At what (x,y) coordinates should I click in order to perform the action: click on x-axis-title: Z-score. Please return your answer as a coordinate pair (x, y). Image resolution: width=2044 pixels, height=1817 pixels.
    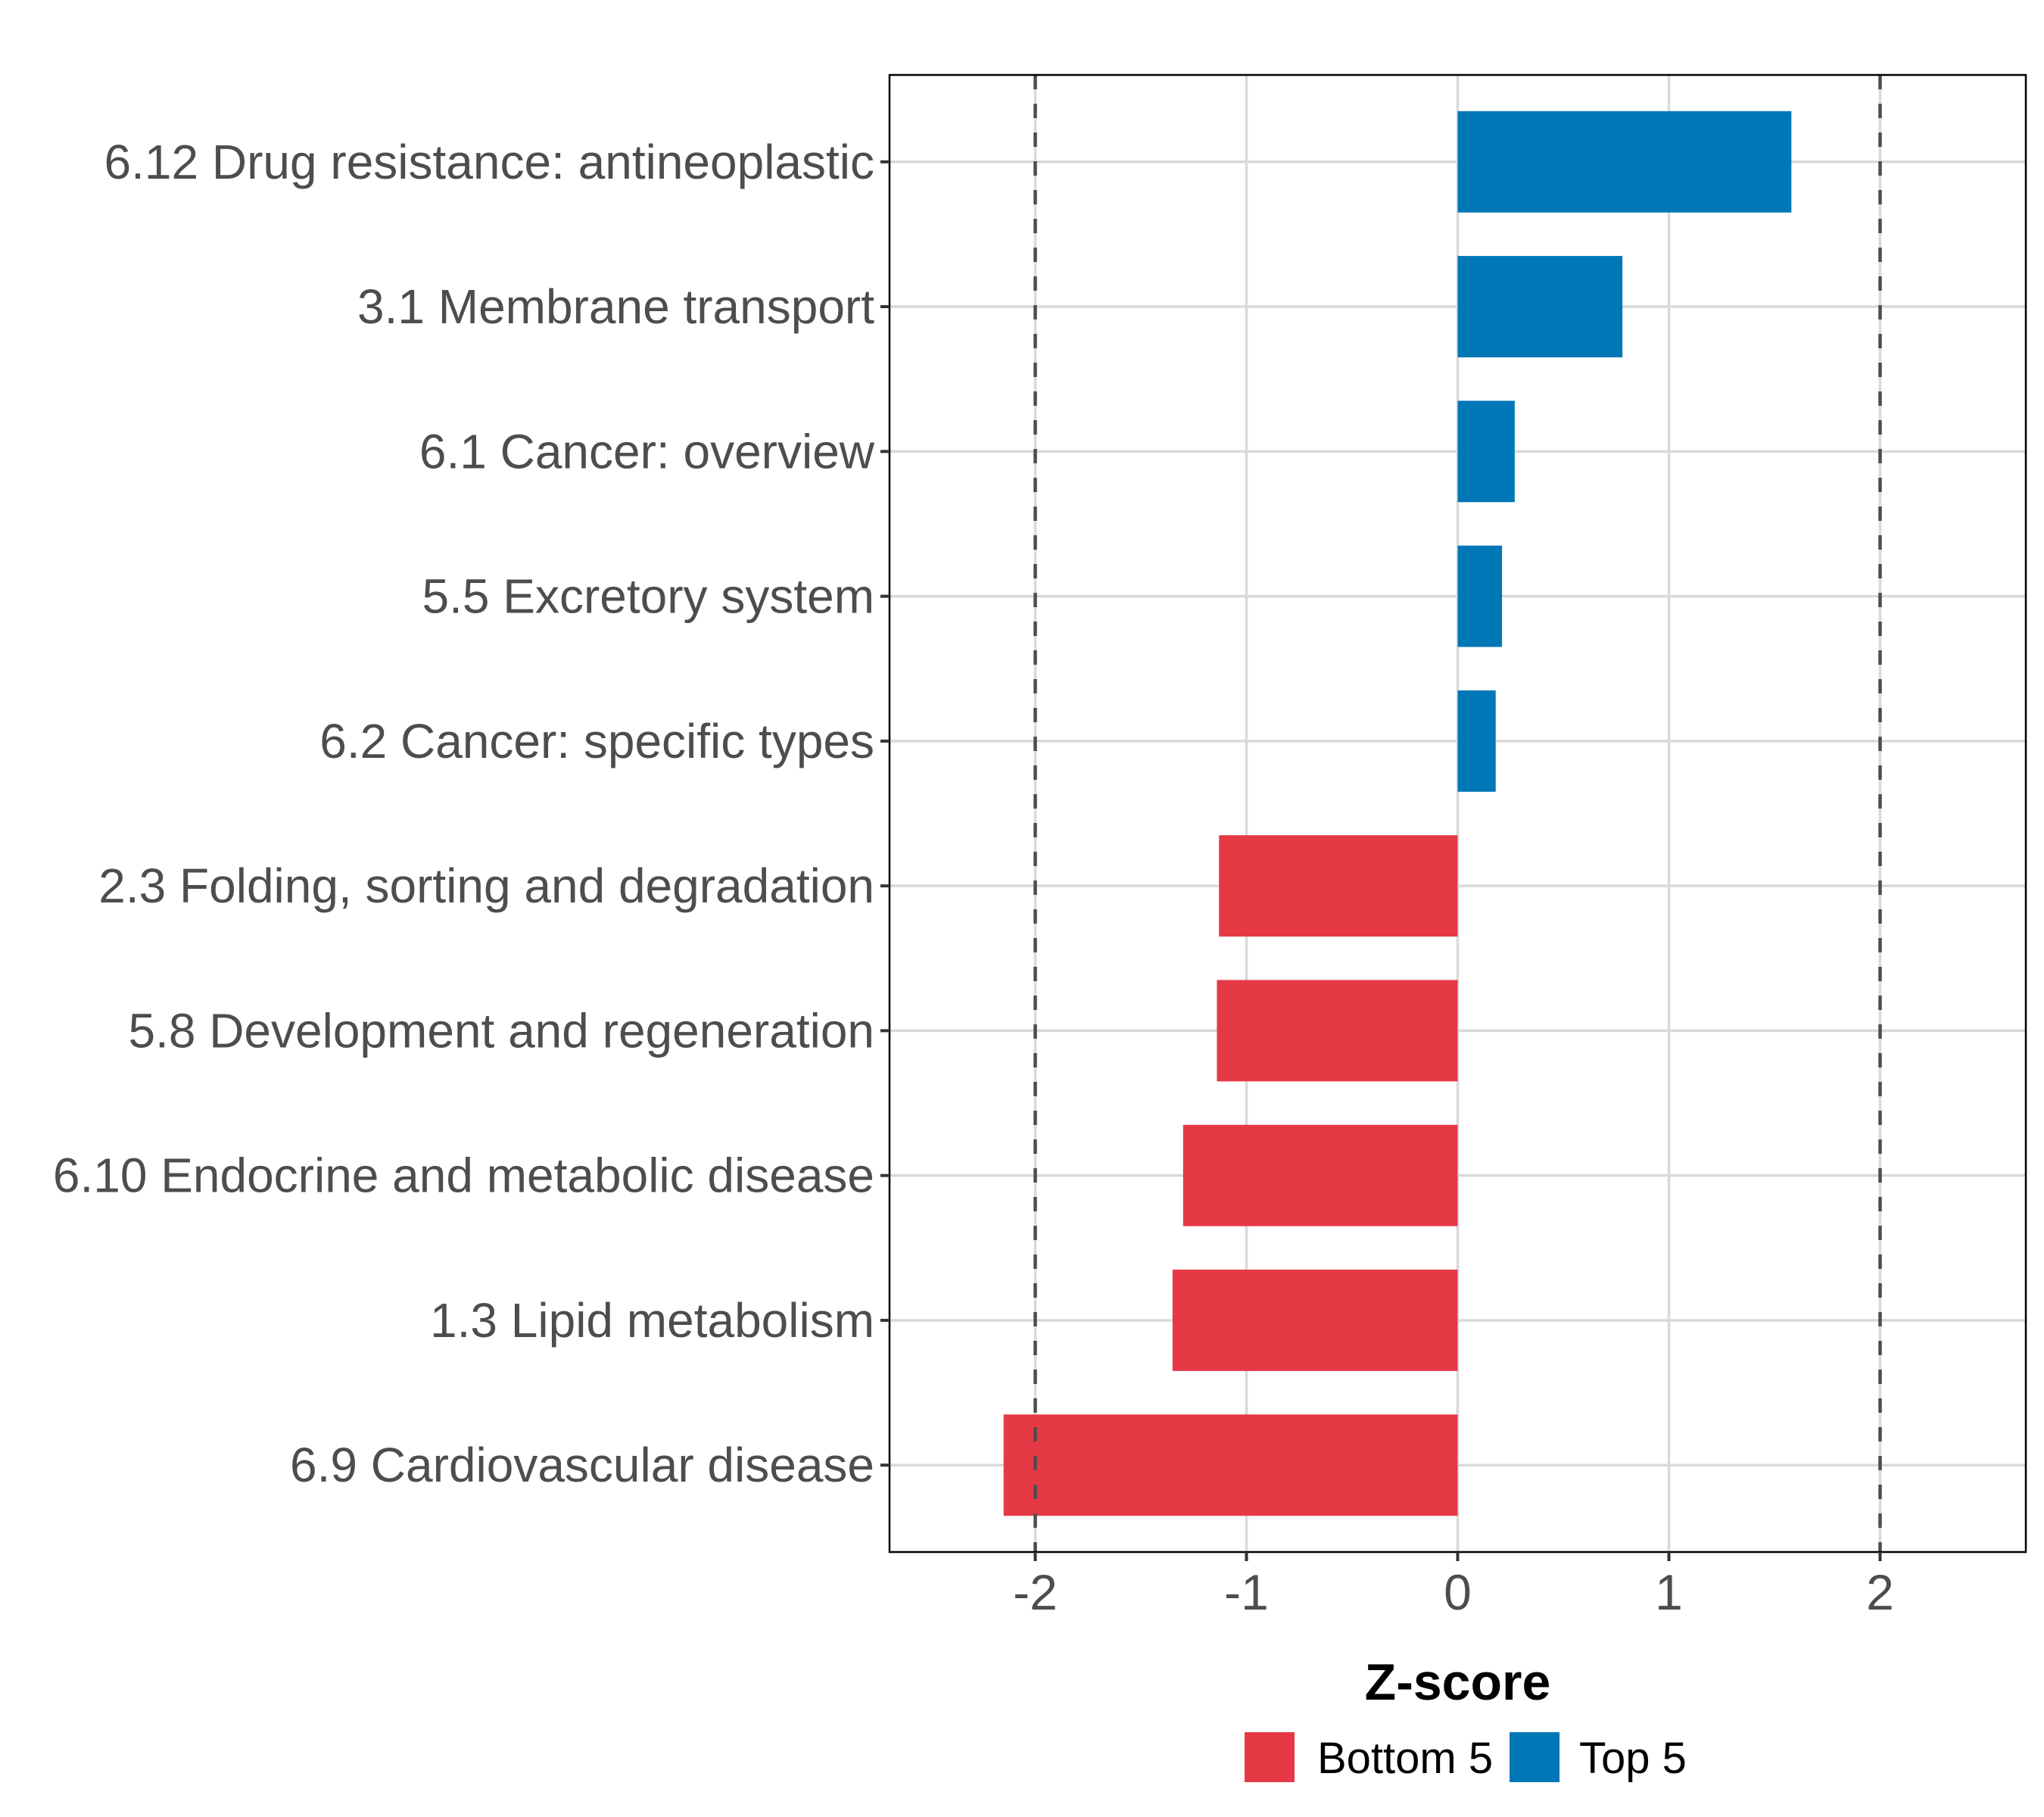
    Looking at the image, I should click on (1458, 1682).